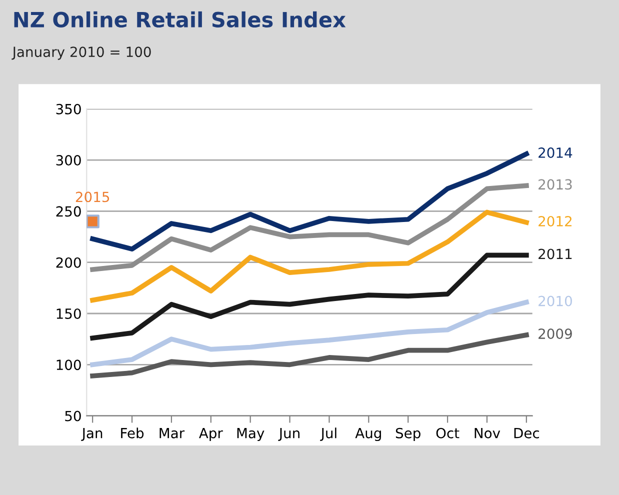  Describe the element at coordinates (81, 53) in the screenshot. I see `chart-subtitle: January 2010 = 100` at that location.